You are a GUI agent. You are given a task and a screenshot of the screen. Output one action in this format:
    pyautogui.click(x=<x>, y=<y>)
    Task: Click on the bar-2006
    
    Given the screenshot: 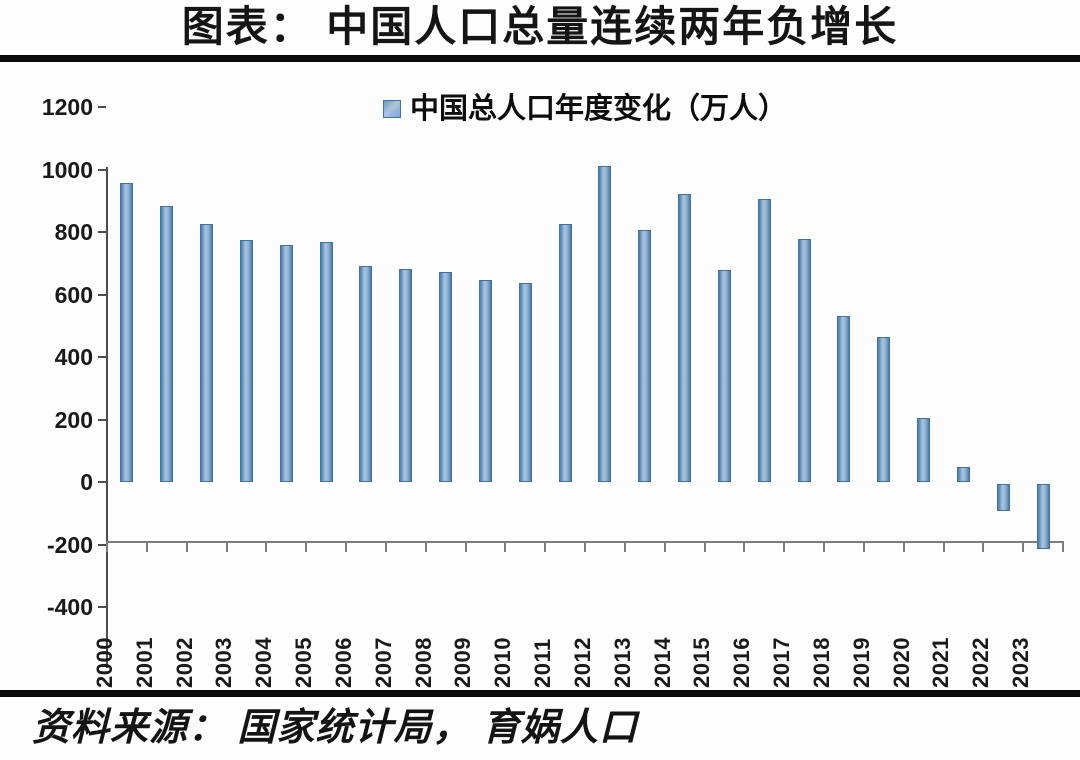 What is the action you would take?
    pyautogui.click(x=366, y=373)
    